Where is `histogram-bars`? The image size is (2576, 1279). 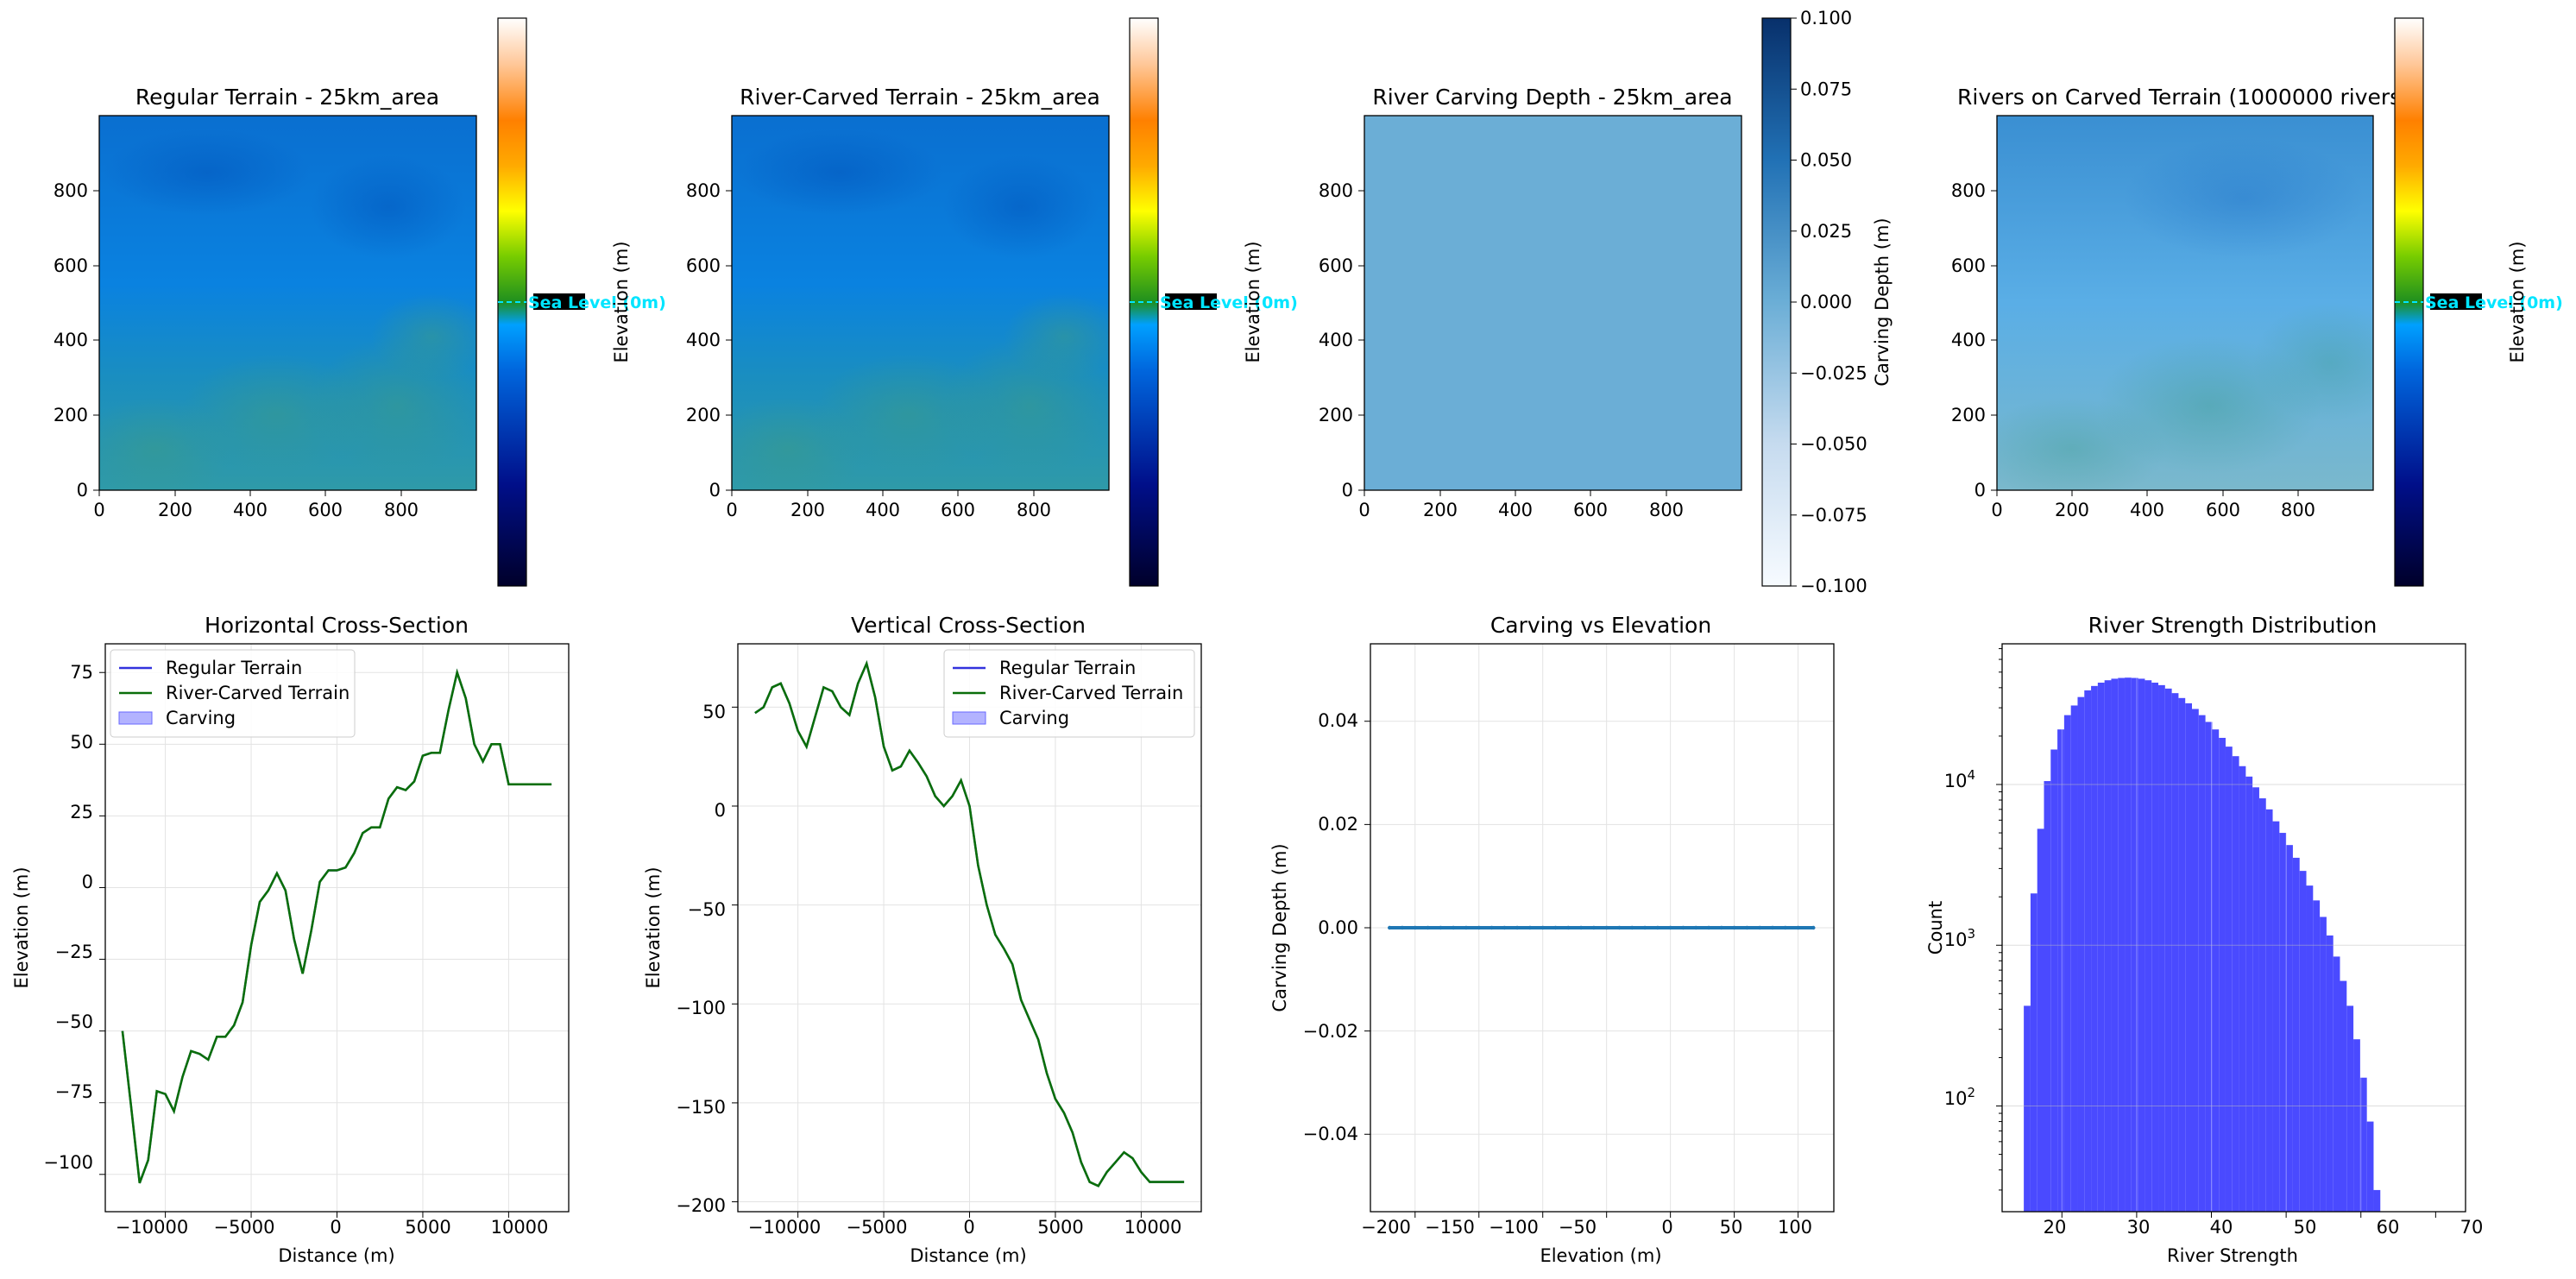
histogram-bars is located at coordinates (2202, 944).